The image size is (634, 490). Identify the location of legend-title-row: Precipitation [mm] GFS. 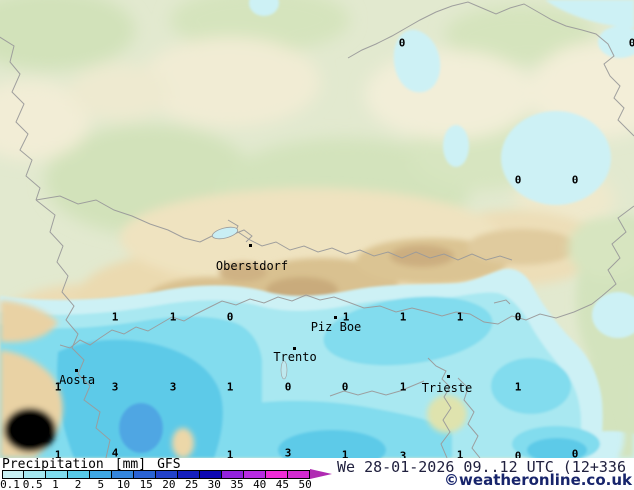
(97, 464).